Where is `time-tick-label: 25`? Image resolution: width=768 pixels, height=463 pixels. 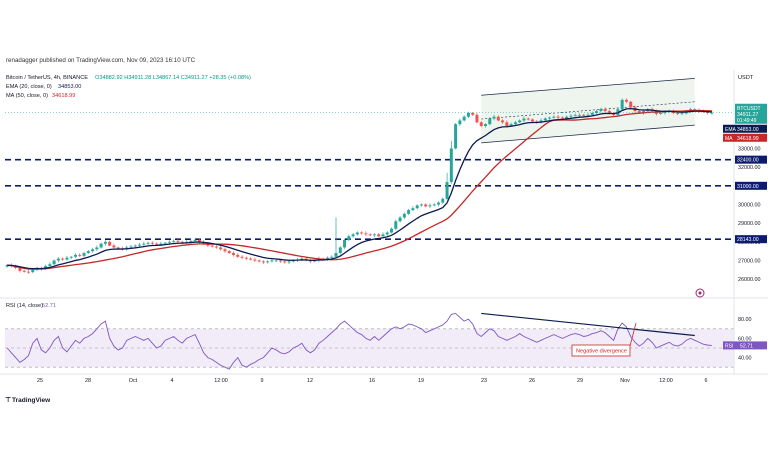
time-tick-label: 25 is located at coordinates (40, 381).